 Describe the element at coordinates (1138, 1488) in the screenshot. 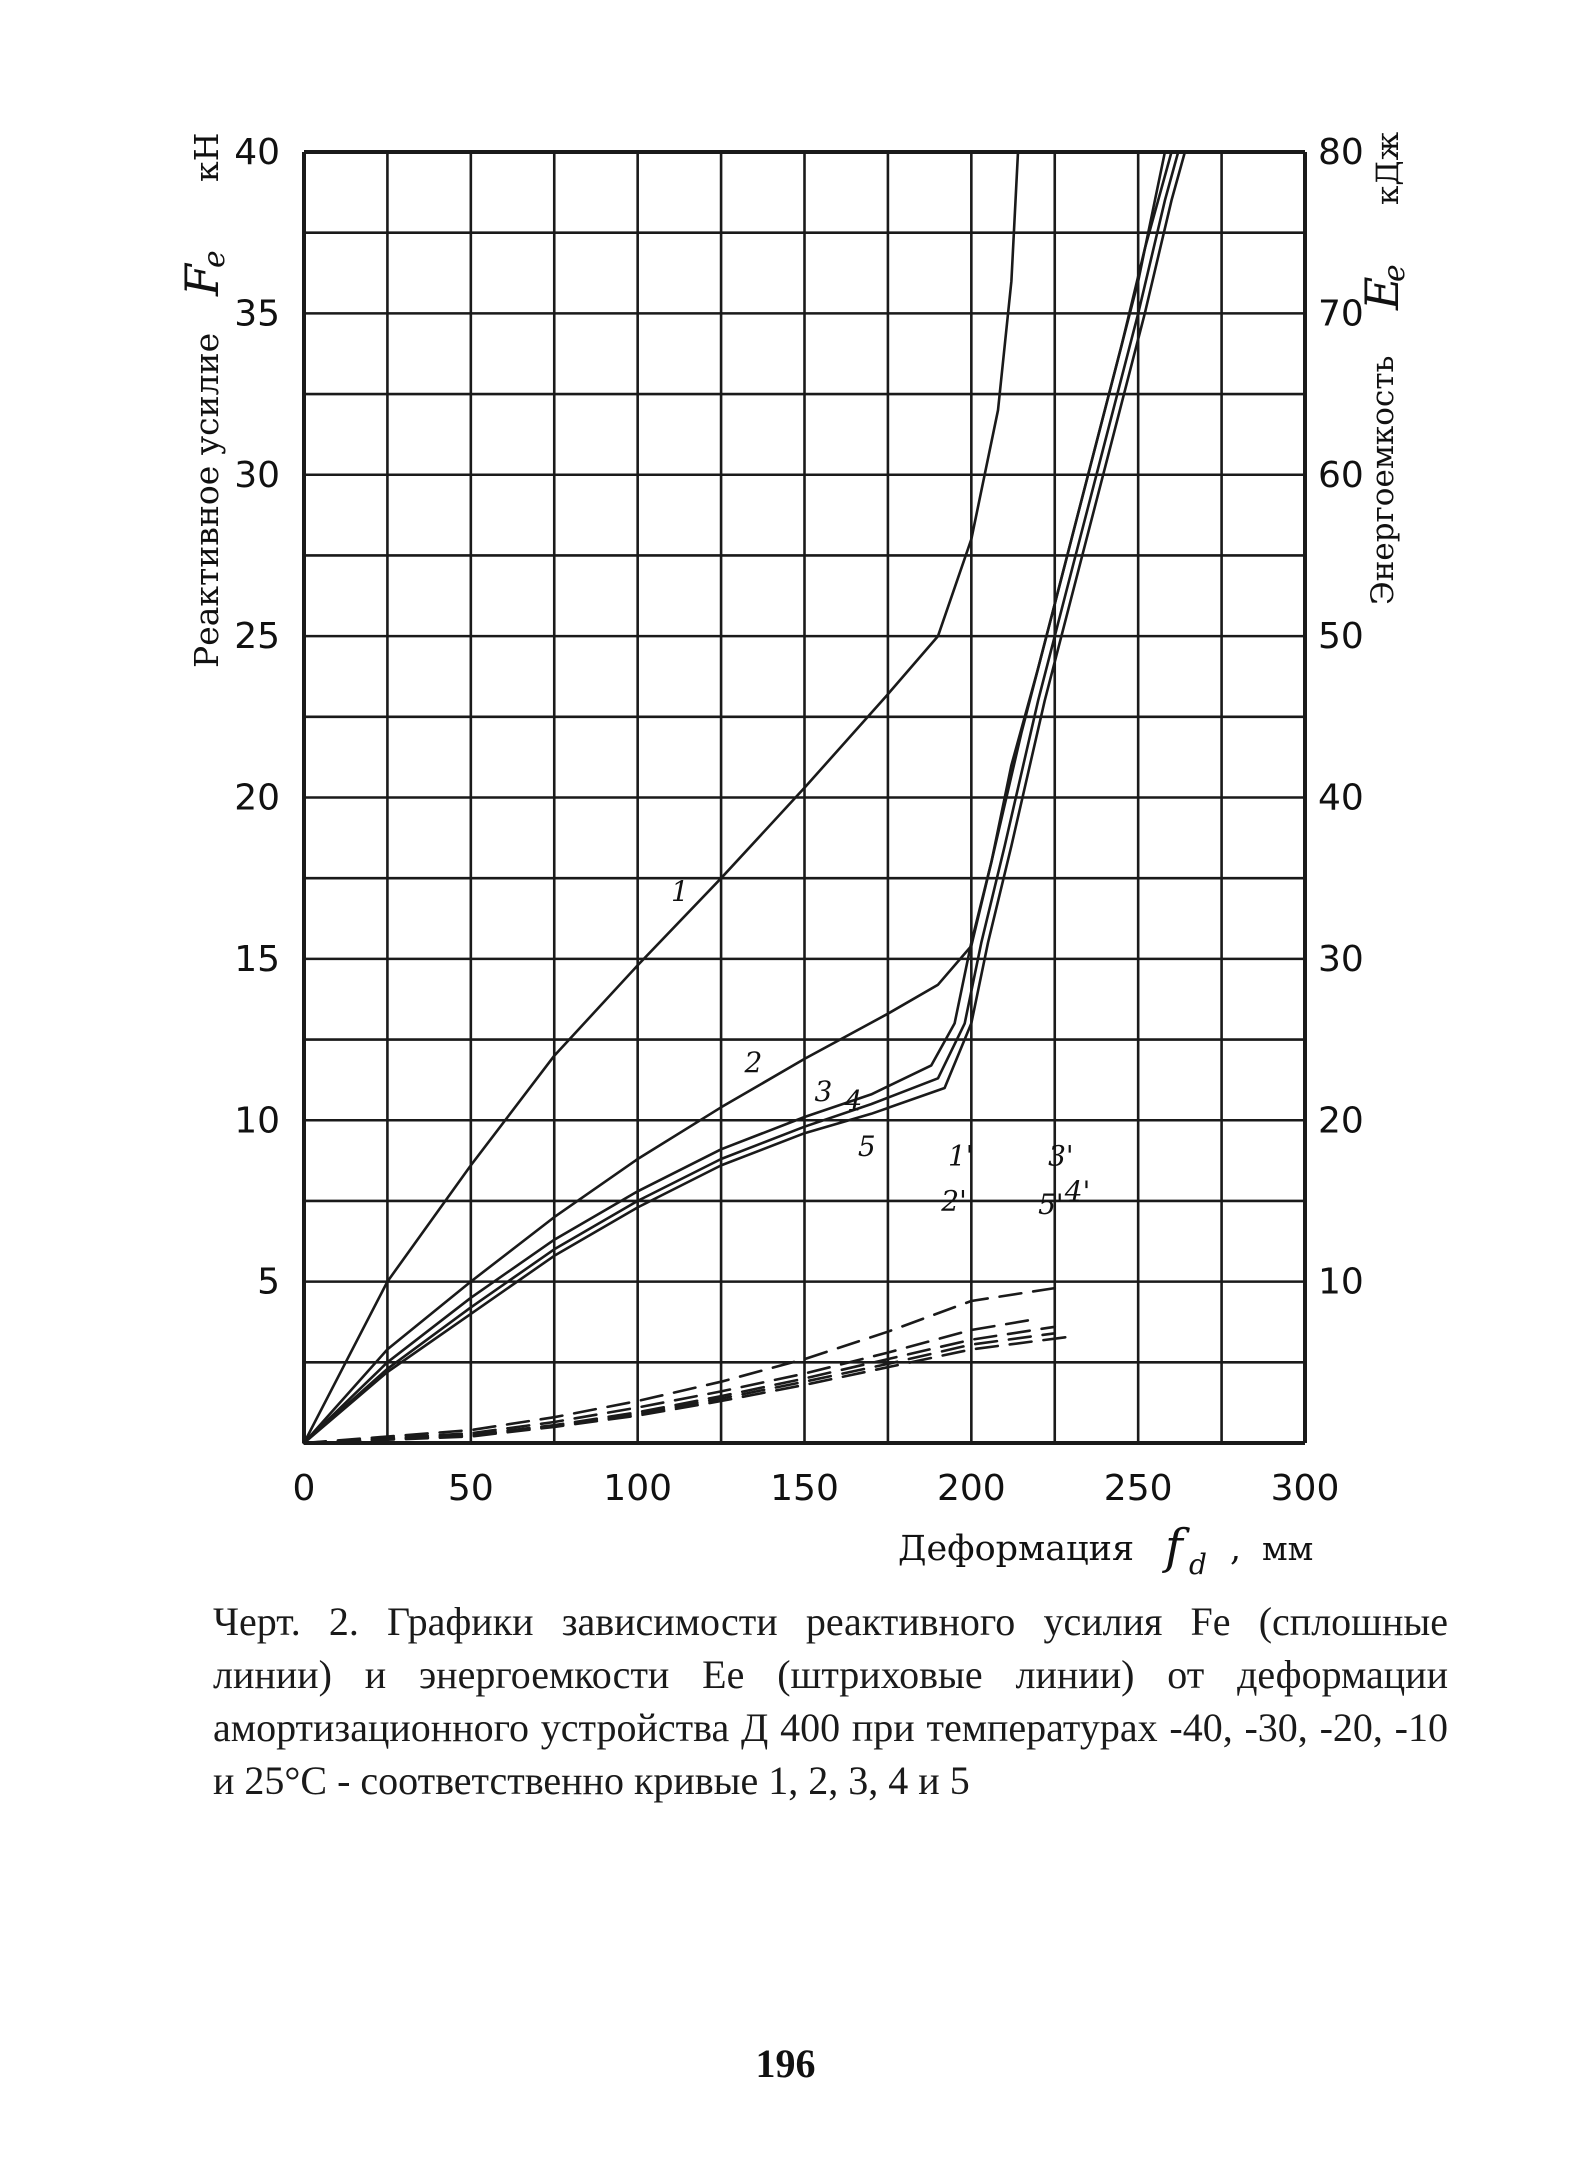

I see `x-tick-label: 250` at that location.